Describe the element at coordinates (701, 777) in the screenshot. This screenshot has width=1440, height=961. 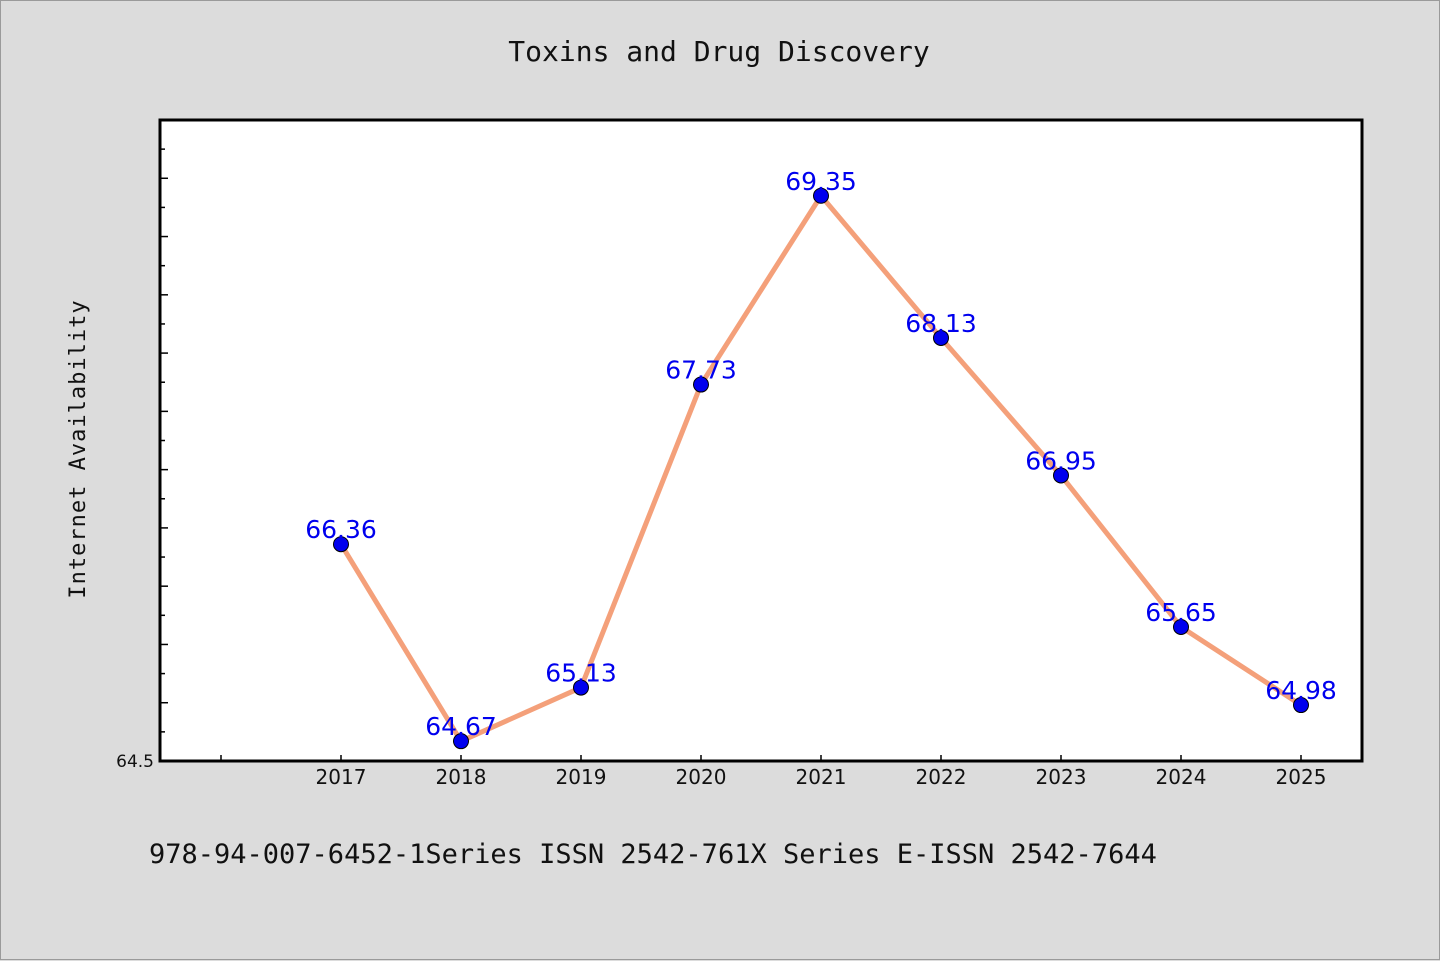
I see `x-tick-label-2020: 2020` at that location.